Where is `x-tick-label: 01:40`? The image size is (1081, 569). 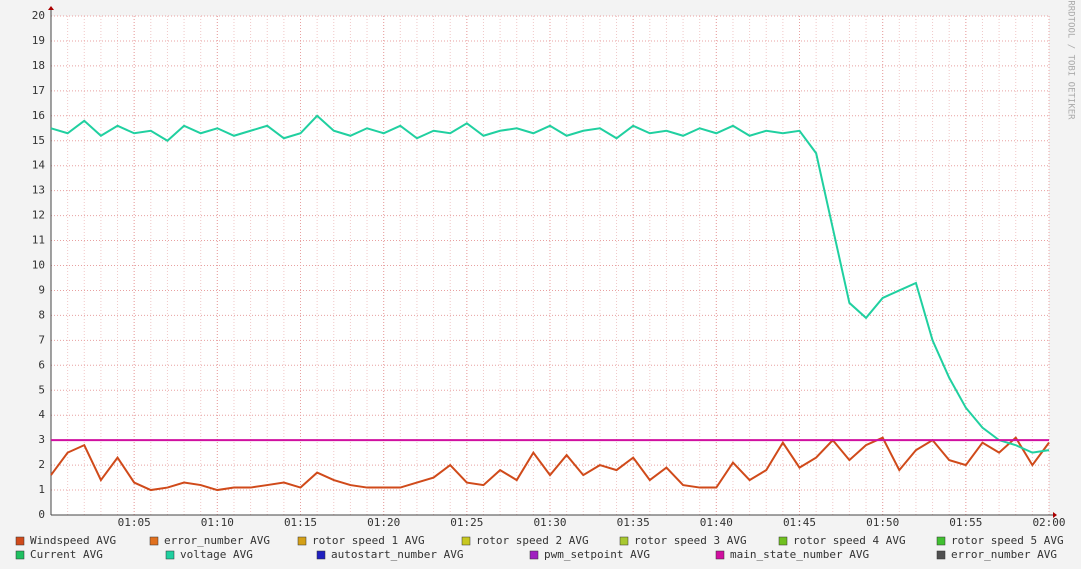 x-tick-label: 01:40 is located at coordinates (716, 522).